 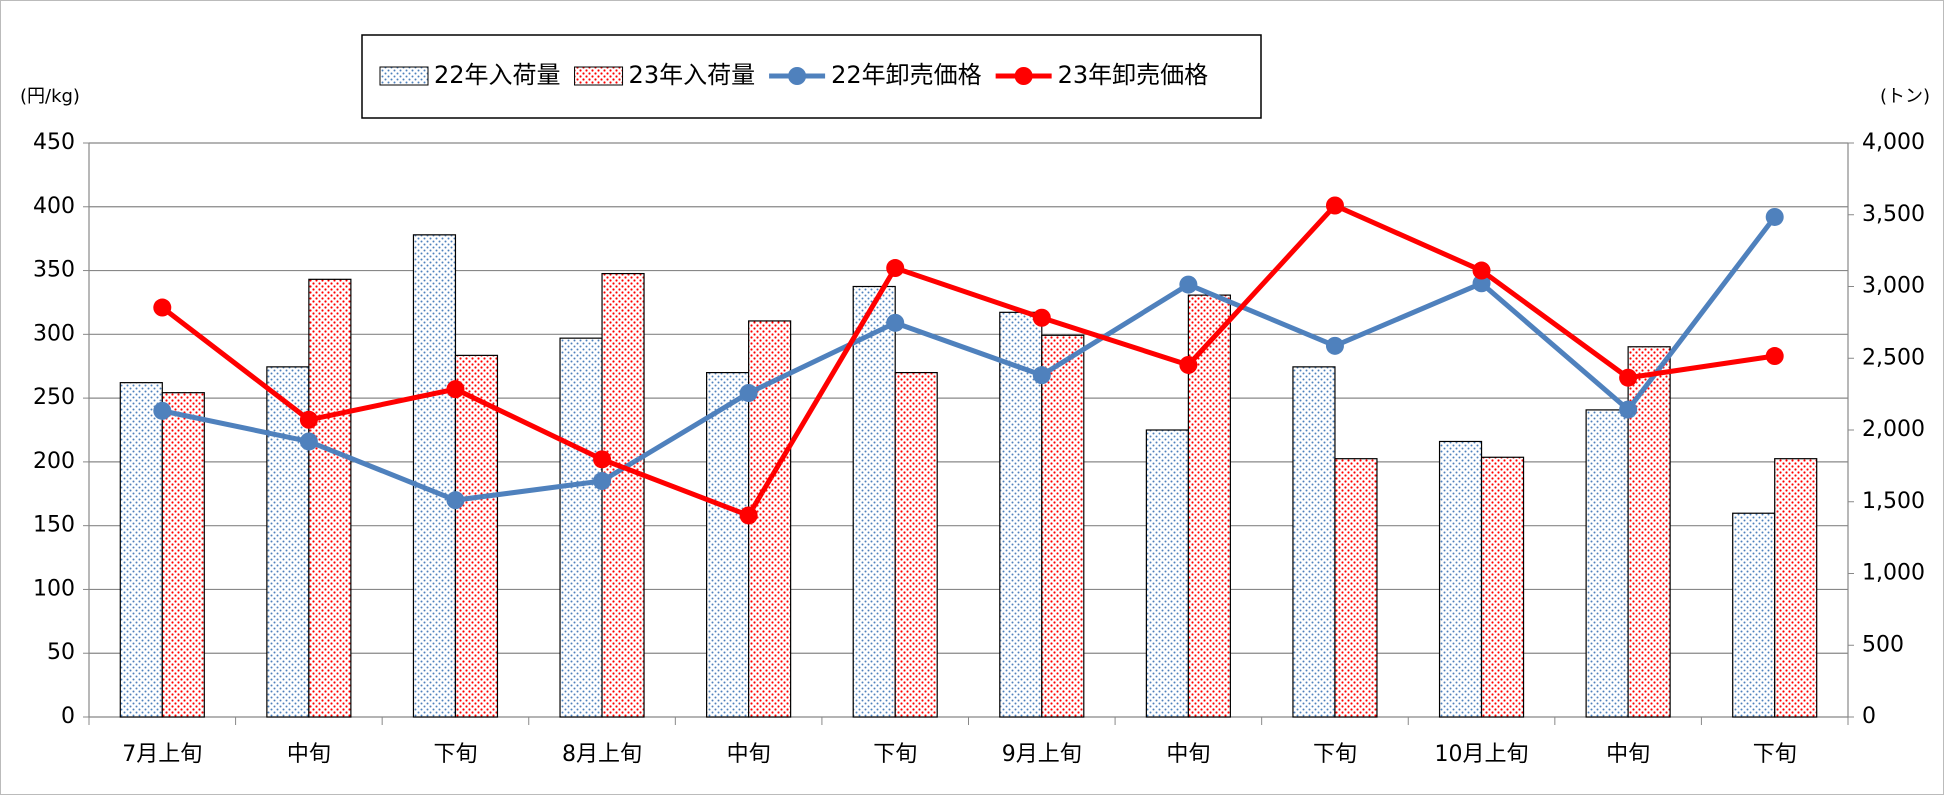 I want to click on y2-tick-label: 1,500, so click(x=1893, y=501).